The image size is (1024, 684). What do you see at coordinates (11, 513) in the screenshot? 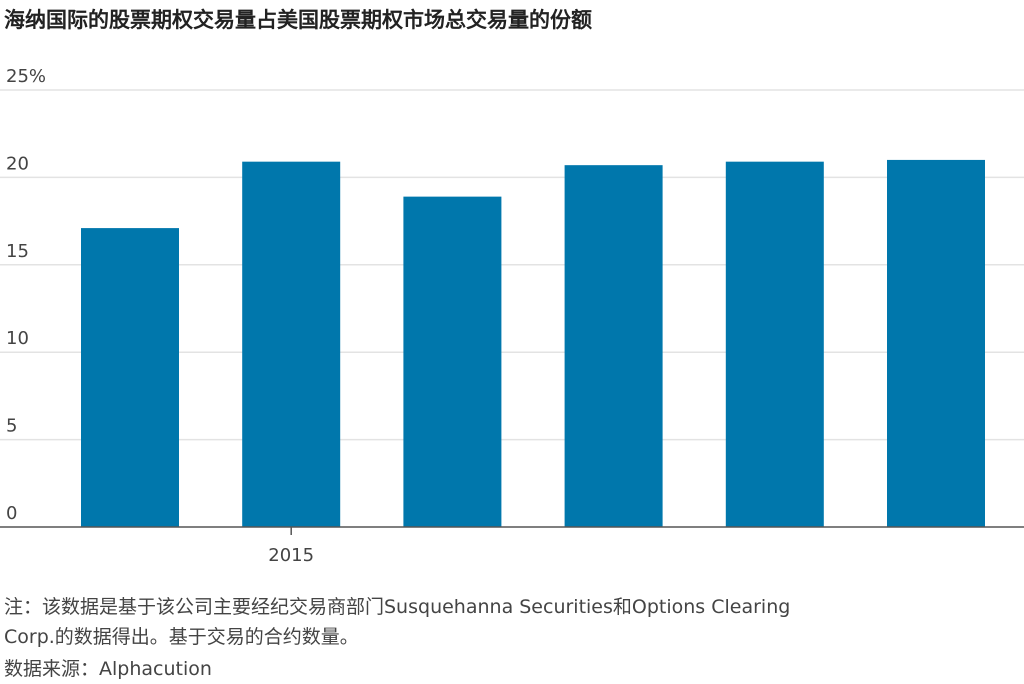
I see `y-tick-label: 0` at bounding box center [11, 513].